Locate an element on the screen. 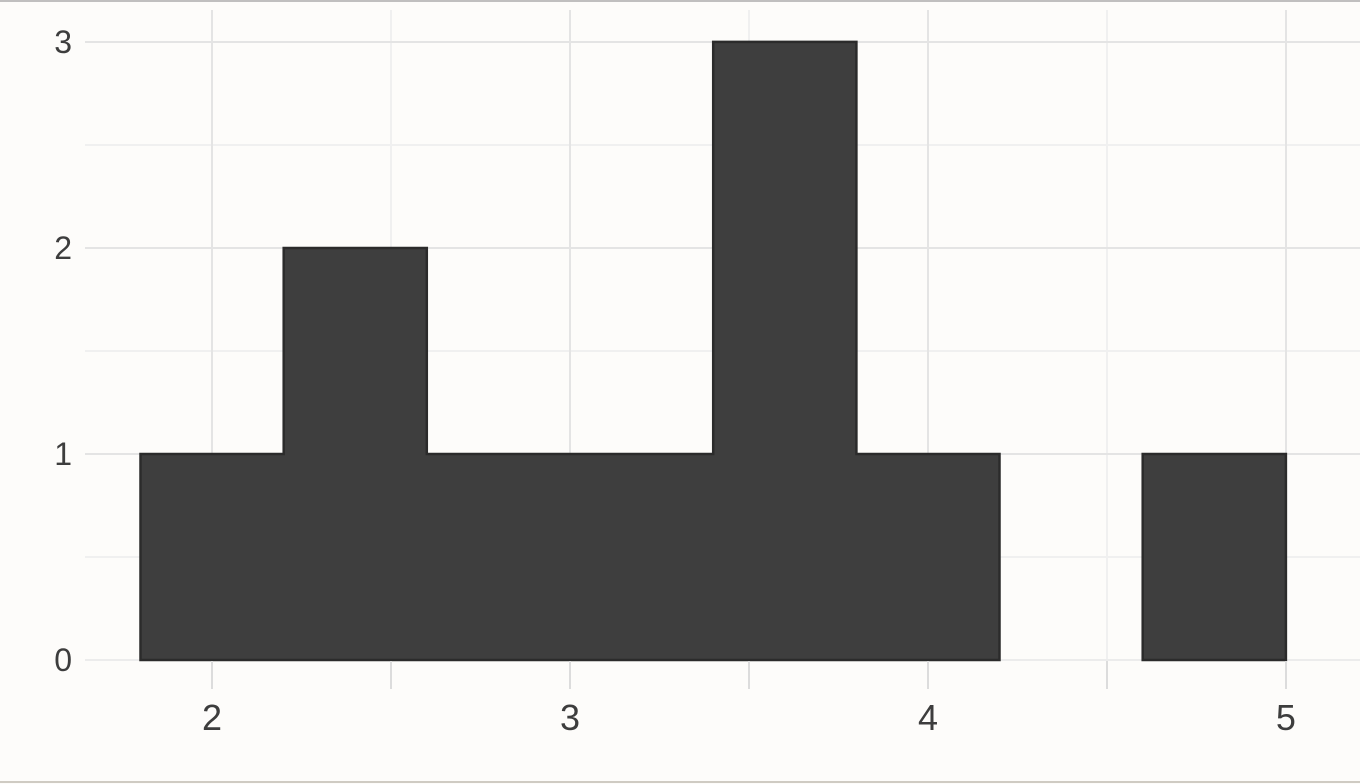 The height and width of the screenshot is (784, 1360). bottom-border-artifact is located at coordinates (680, 782).